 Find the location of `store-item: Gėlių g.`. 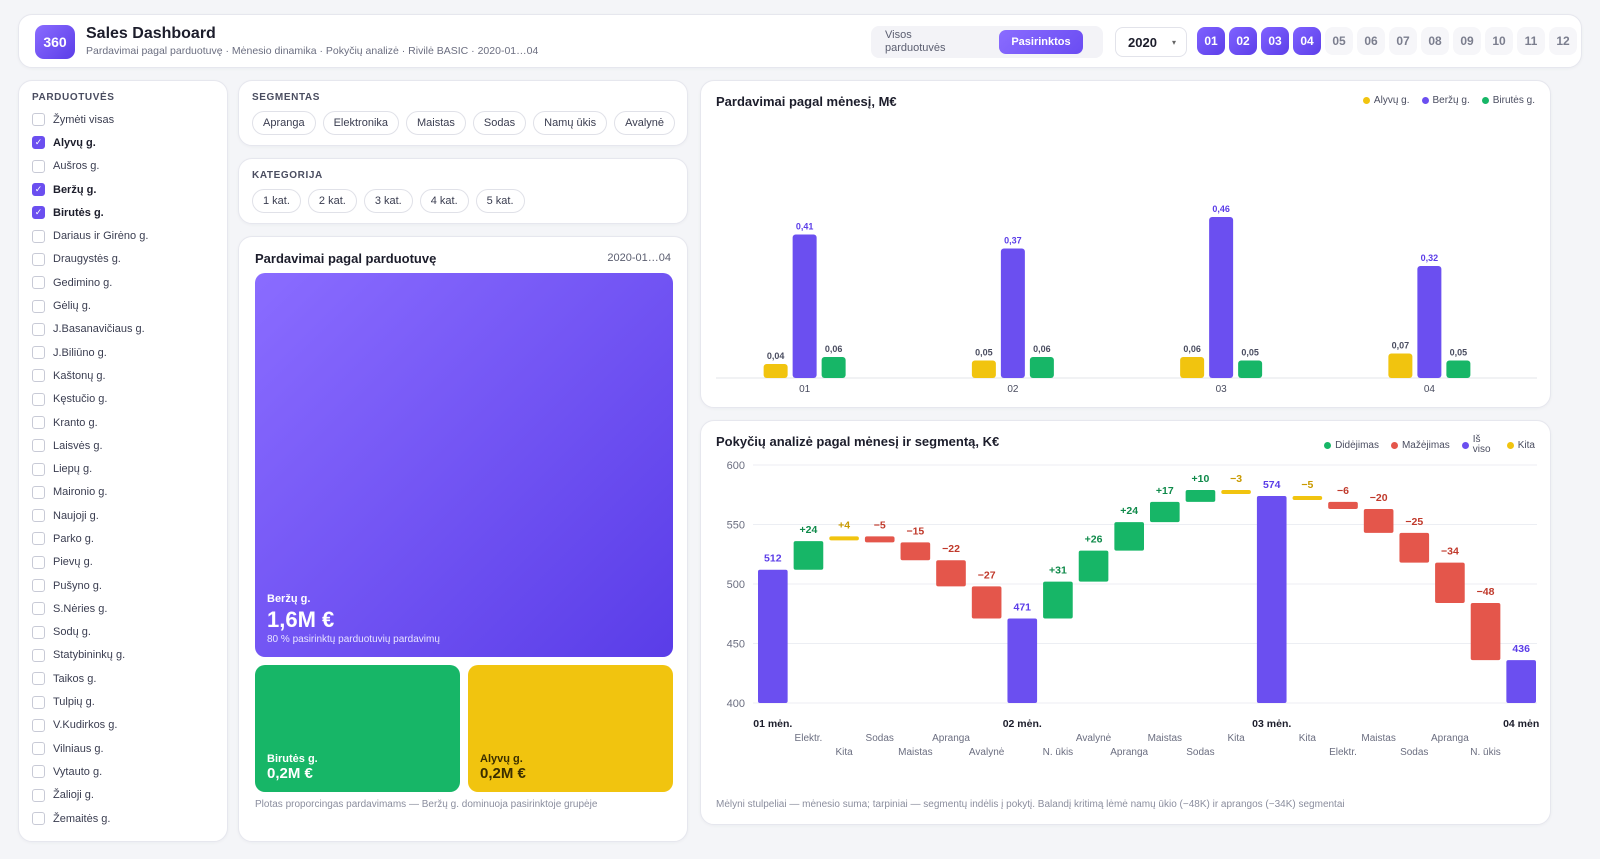

store-item: Gėlių g. is located at coordinates (90, 305).